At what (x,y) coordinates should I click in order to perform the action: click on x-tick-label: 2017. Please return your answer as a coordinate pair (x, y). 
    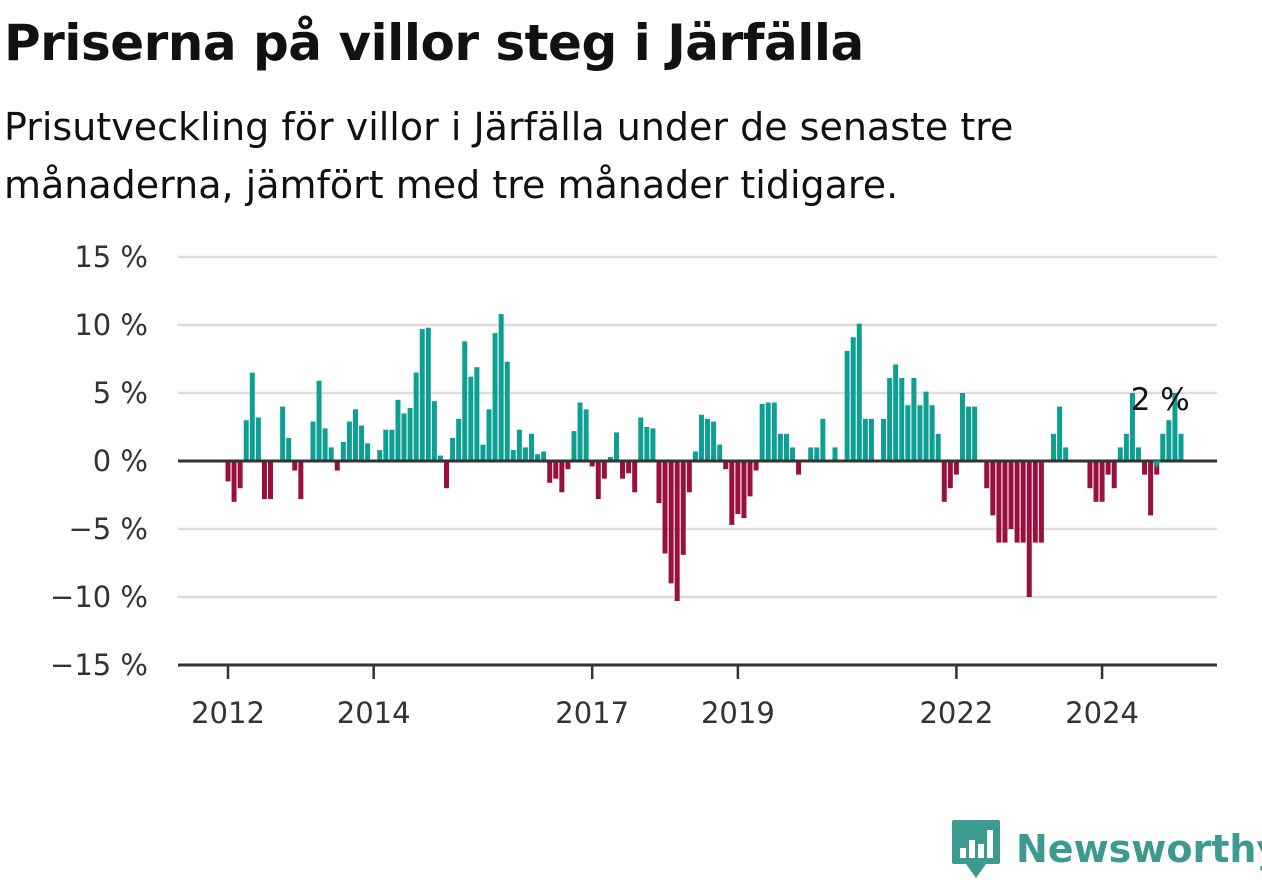
    Looking at the image, I should click on (592, 713).